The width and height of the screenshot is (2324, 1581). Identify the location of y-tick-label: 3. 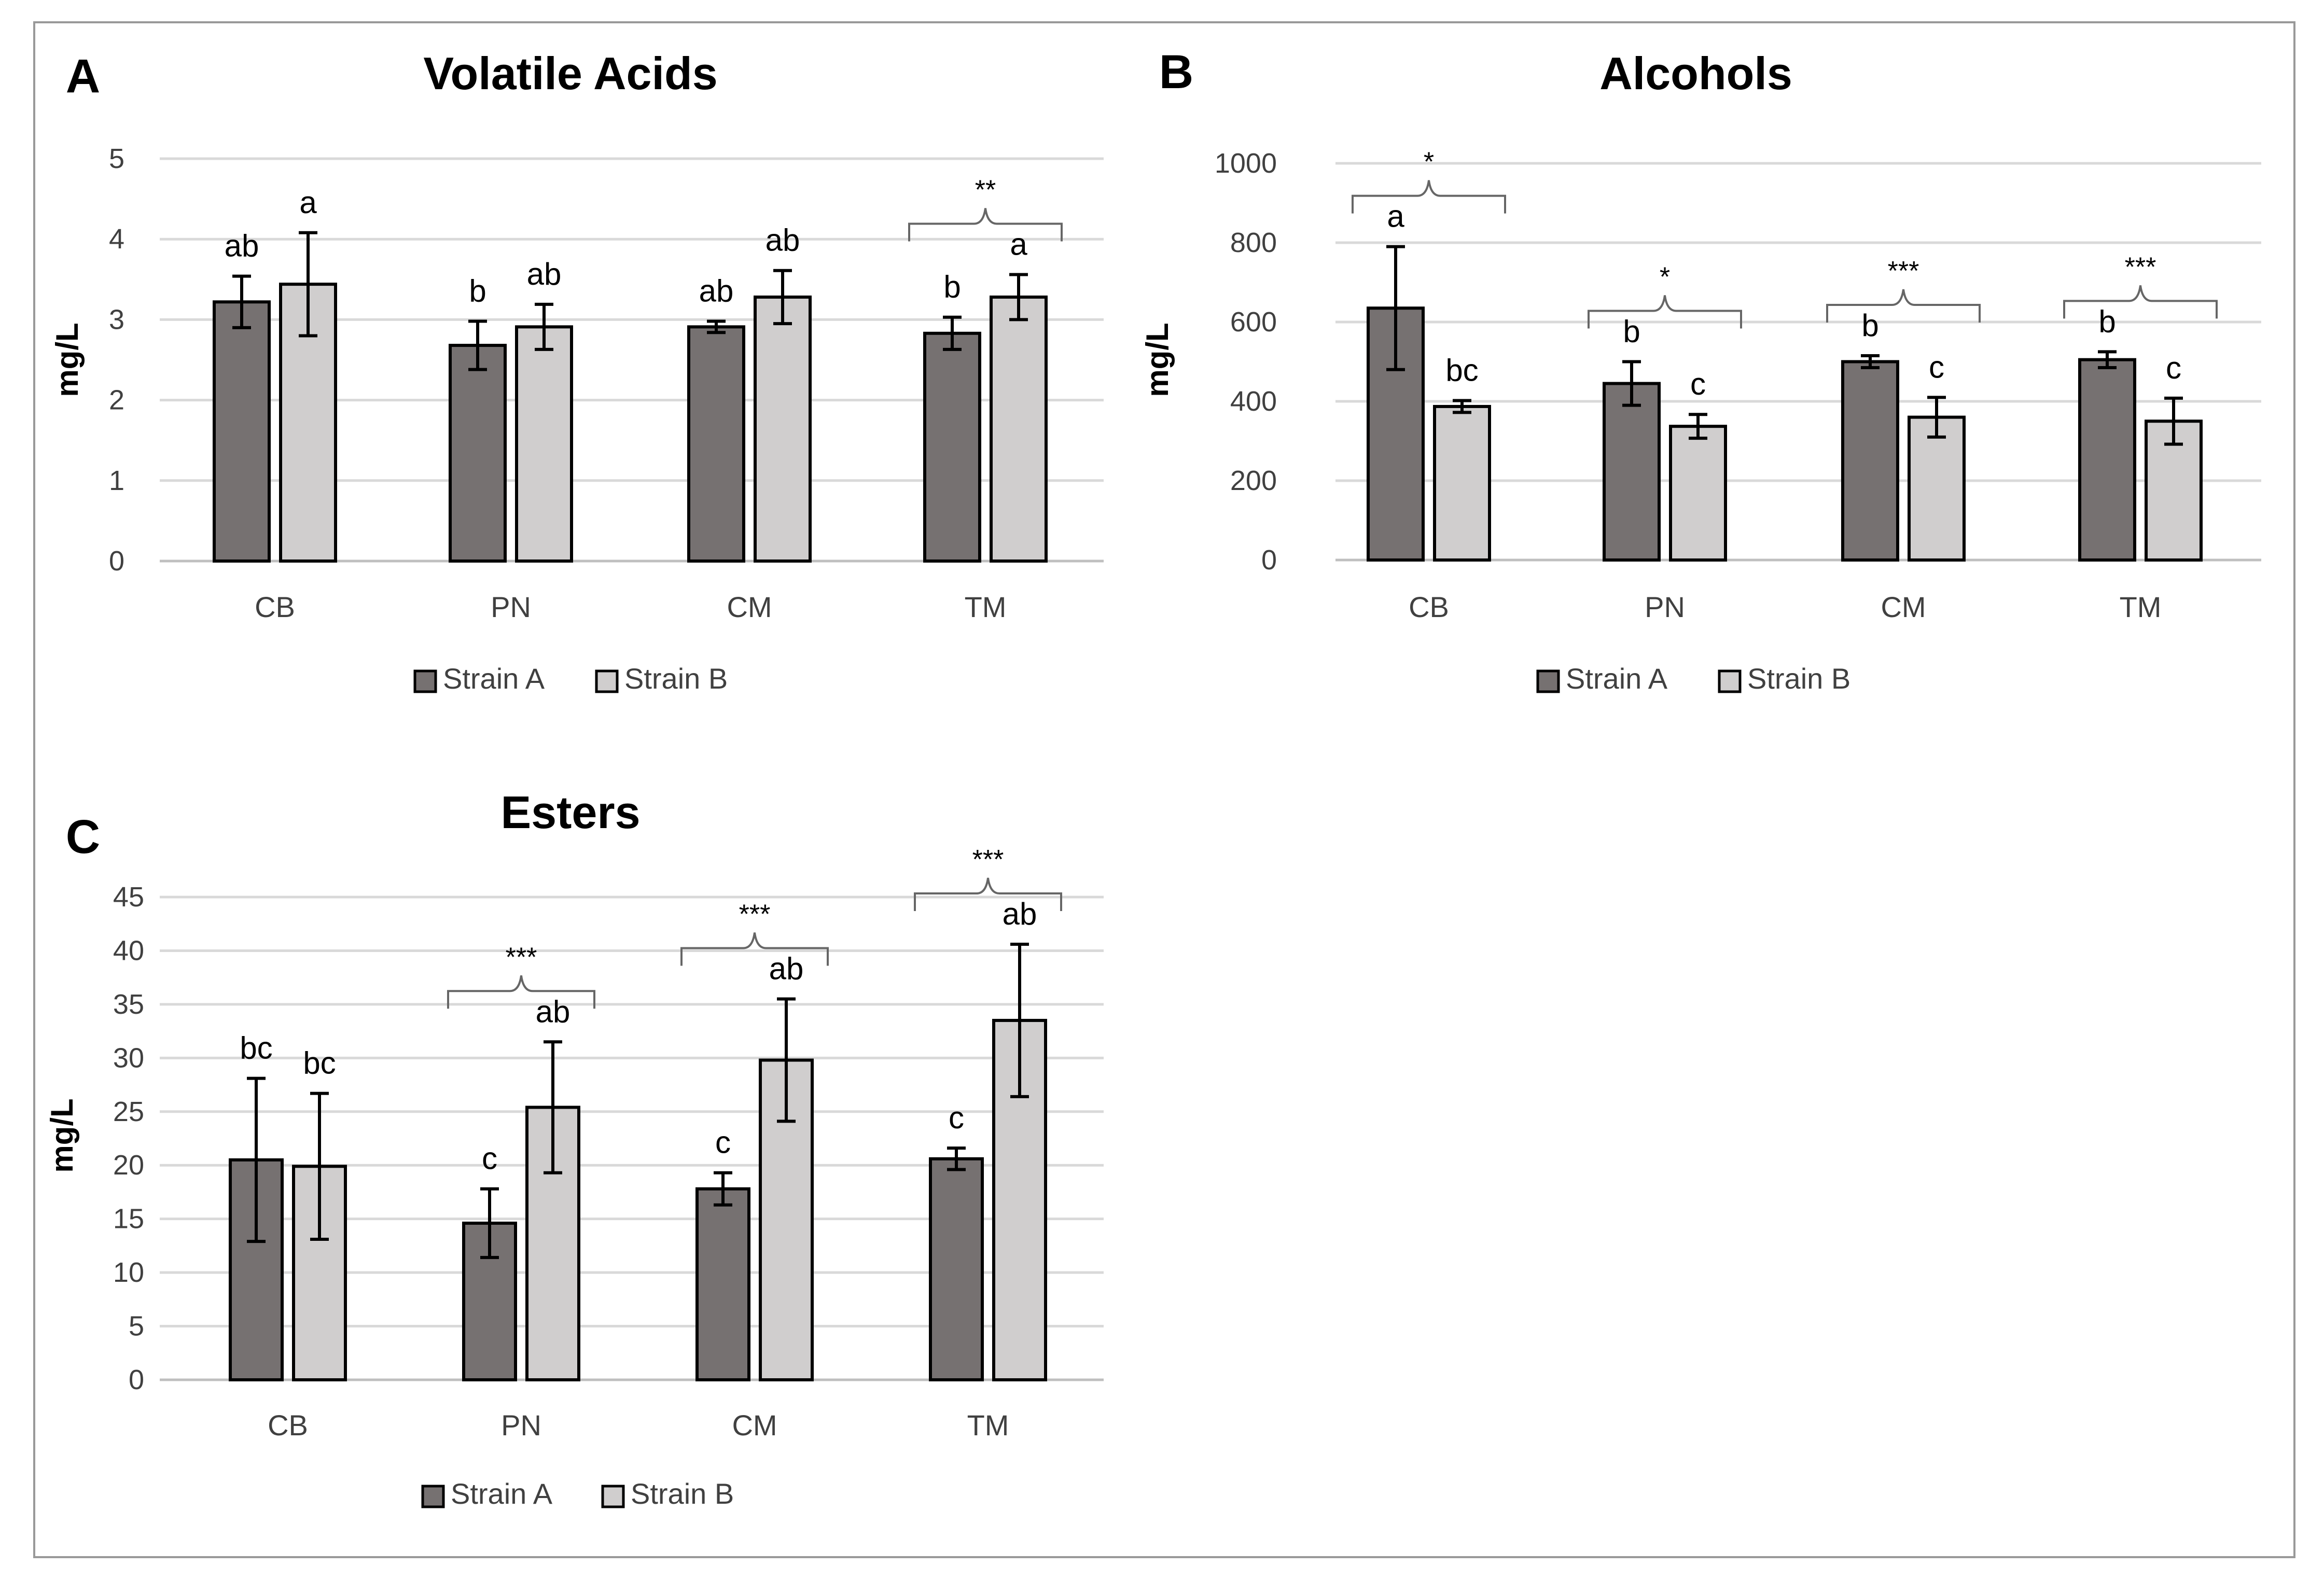
(116, 319).